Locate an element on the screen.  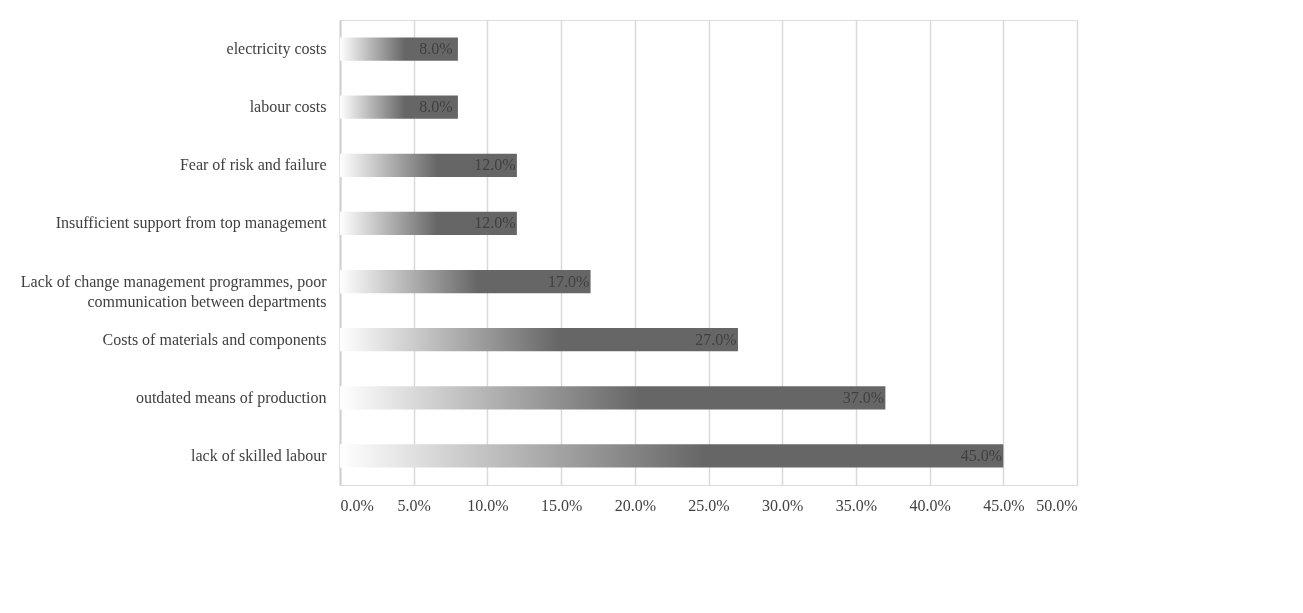
y-tick-label: outdated means of production is located at coordinates (231, 397).